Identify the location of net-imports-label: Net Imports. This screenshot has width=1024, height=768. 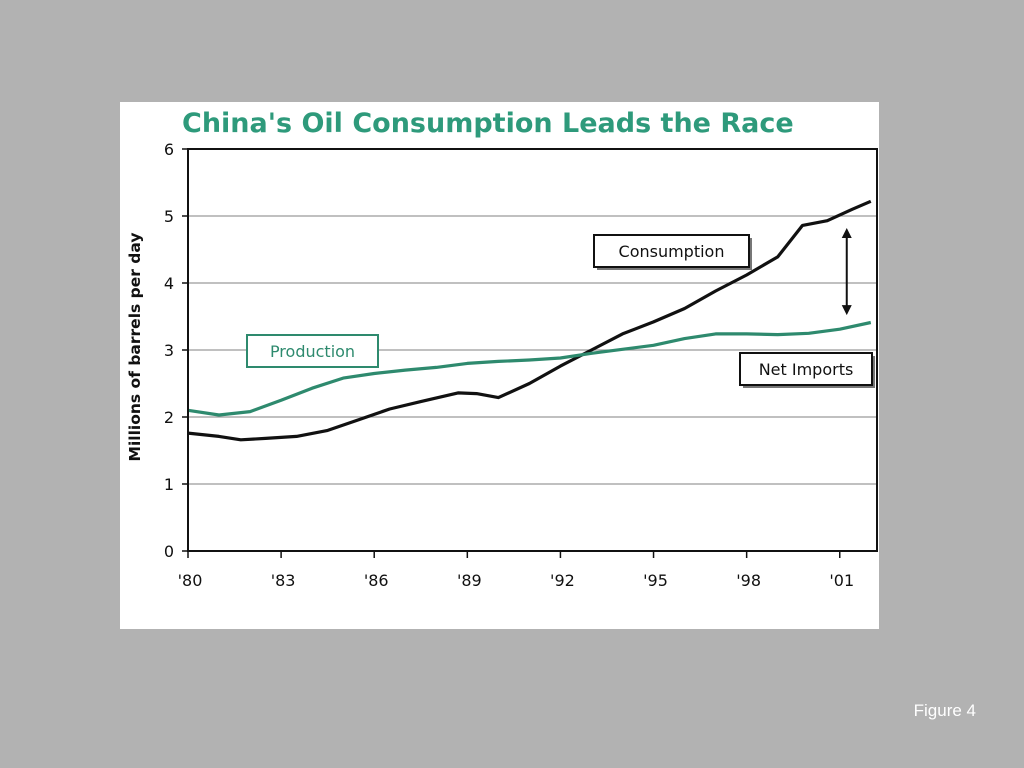
(807, 370).